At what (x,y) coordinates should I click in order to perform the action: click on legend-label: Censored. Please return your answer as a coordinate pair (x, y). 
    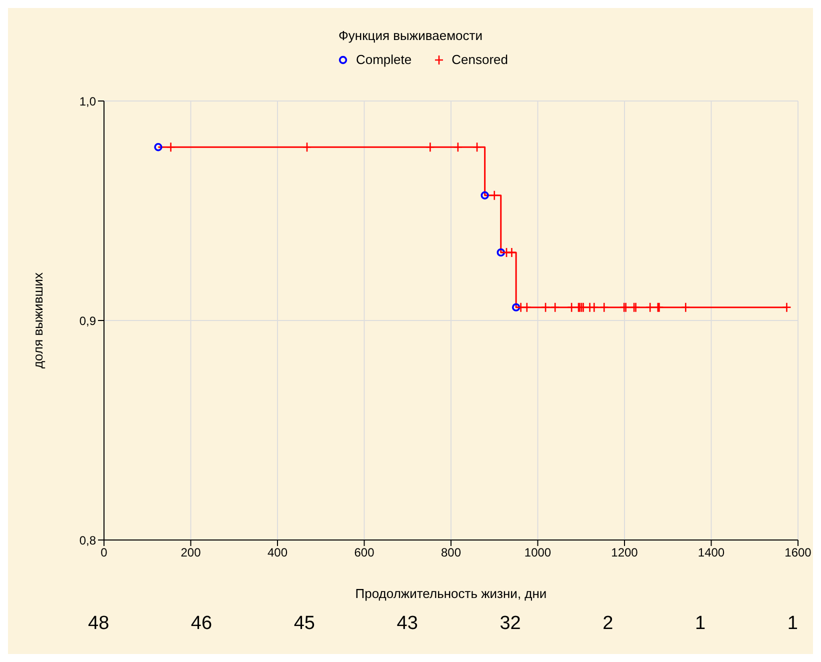
    Looking at the image, I should click on (480, 59).